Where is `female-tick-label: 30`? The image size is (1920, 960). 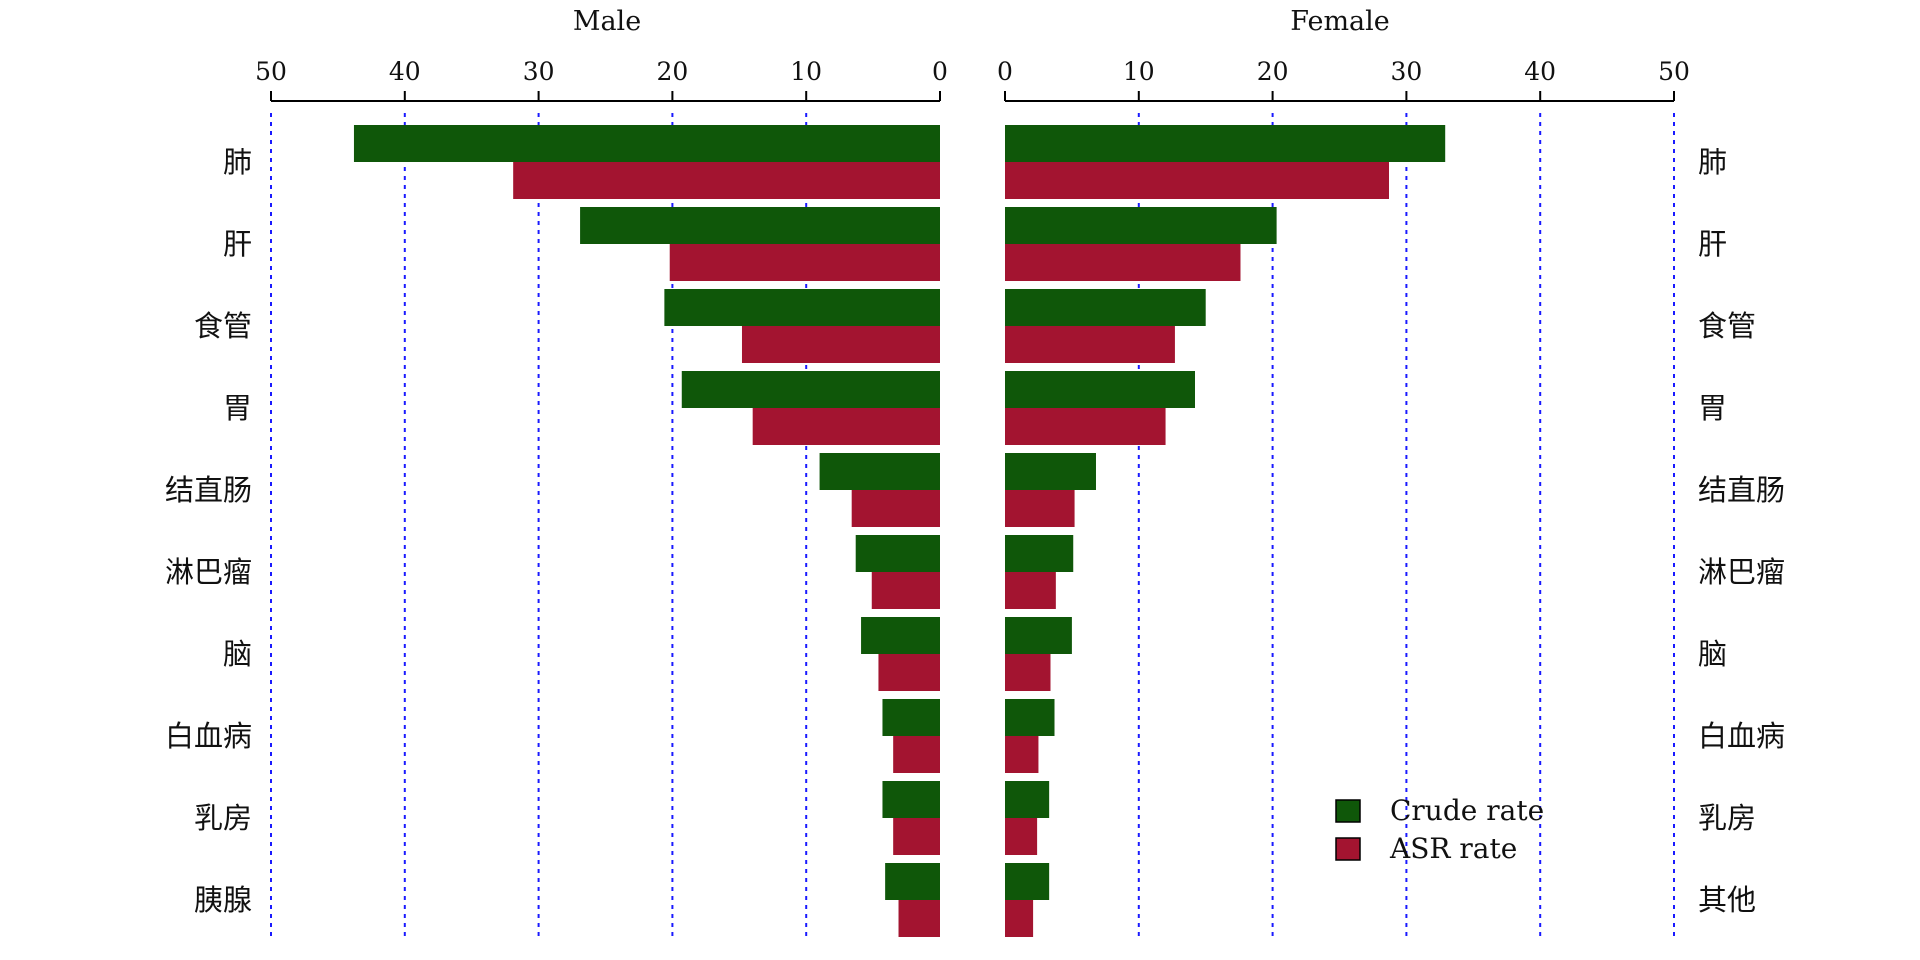 female-tick-label: 30 is located at coordinates (1406, 71).